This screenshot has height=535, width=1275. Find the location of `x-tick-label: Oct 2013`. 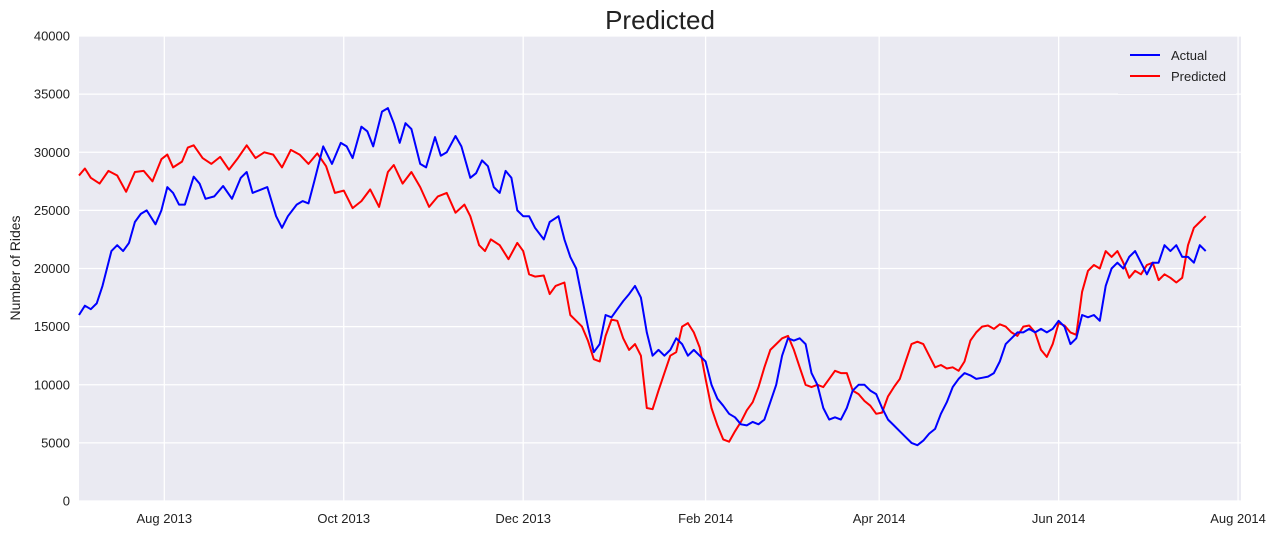

x-tick-label: Oct 2013 is located at coordinates (343, 518).